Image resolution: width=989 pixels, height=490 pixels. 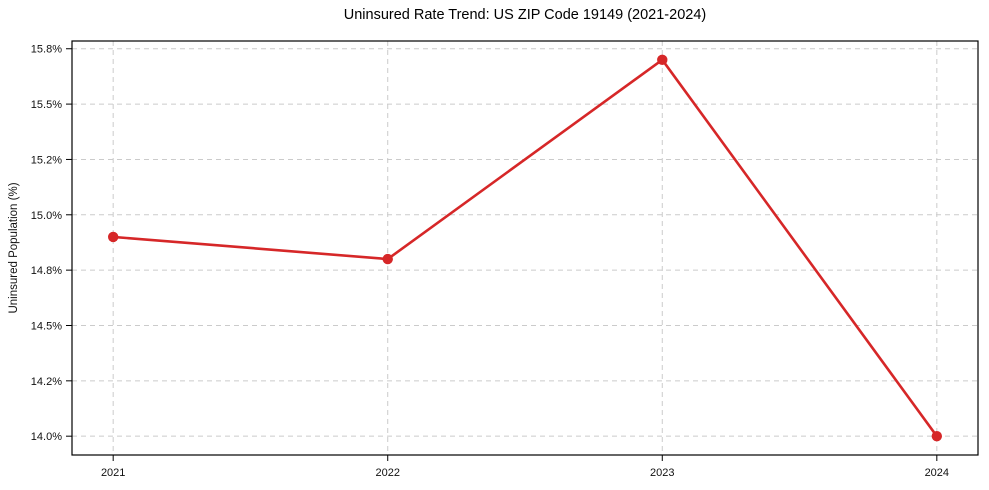 What do you see at coordinates (46, 216) in the screenshot?
I see `y-tick-label: 15.0%` at bounding box center [46, 216].